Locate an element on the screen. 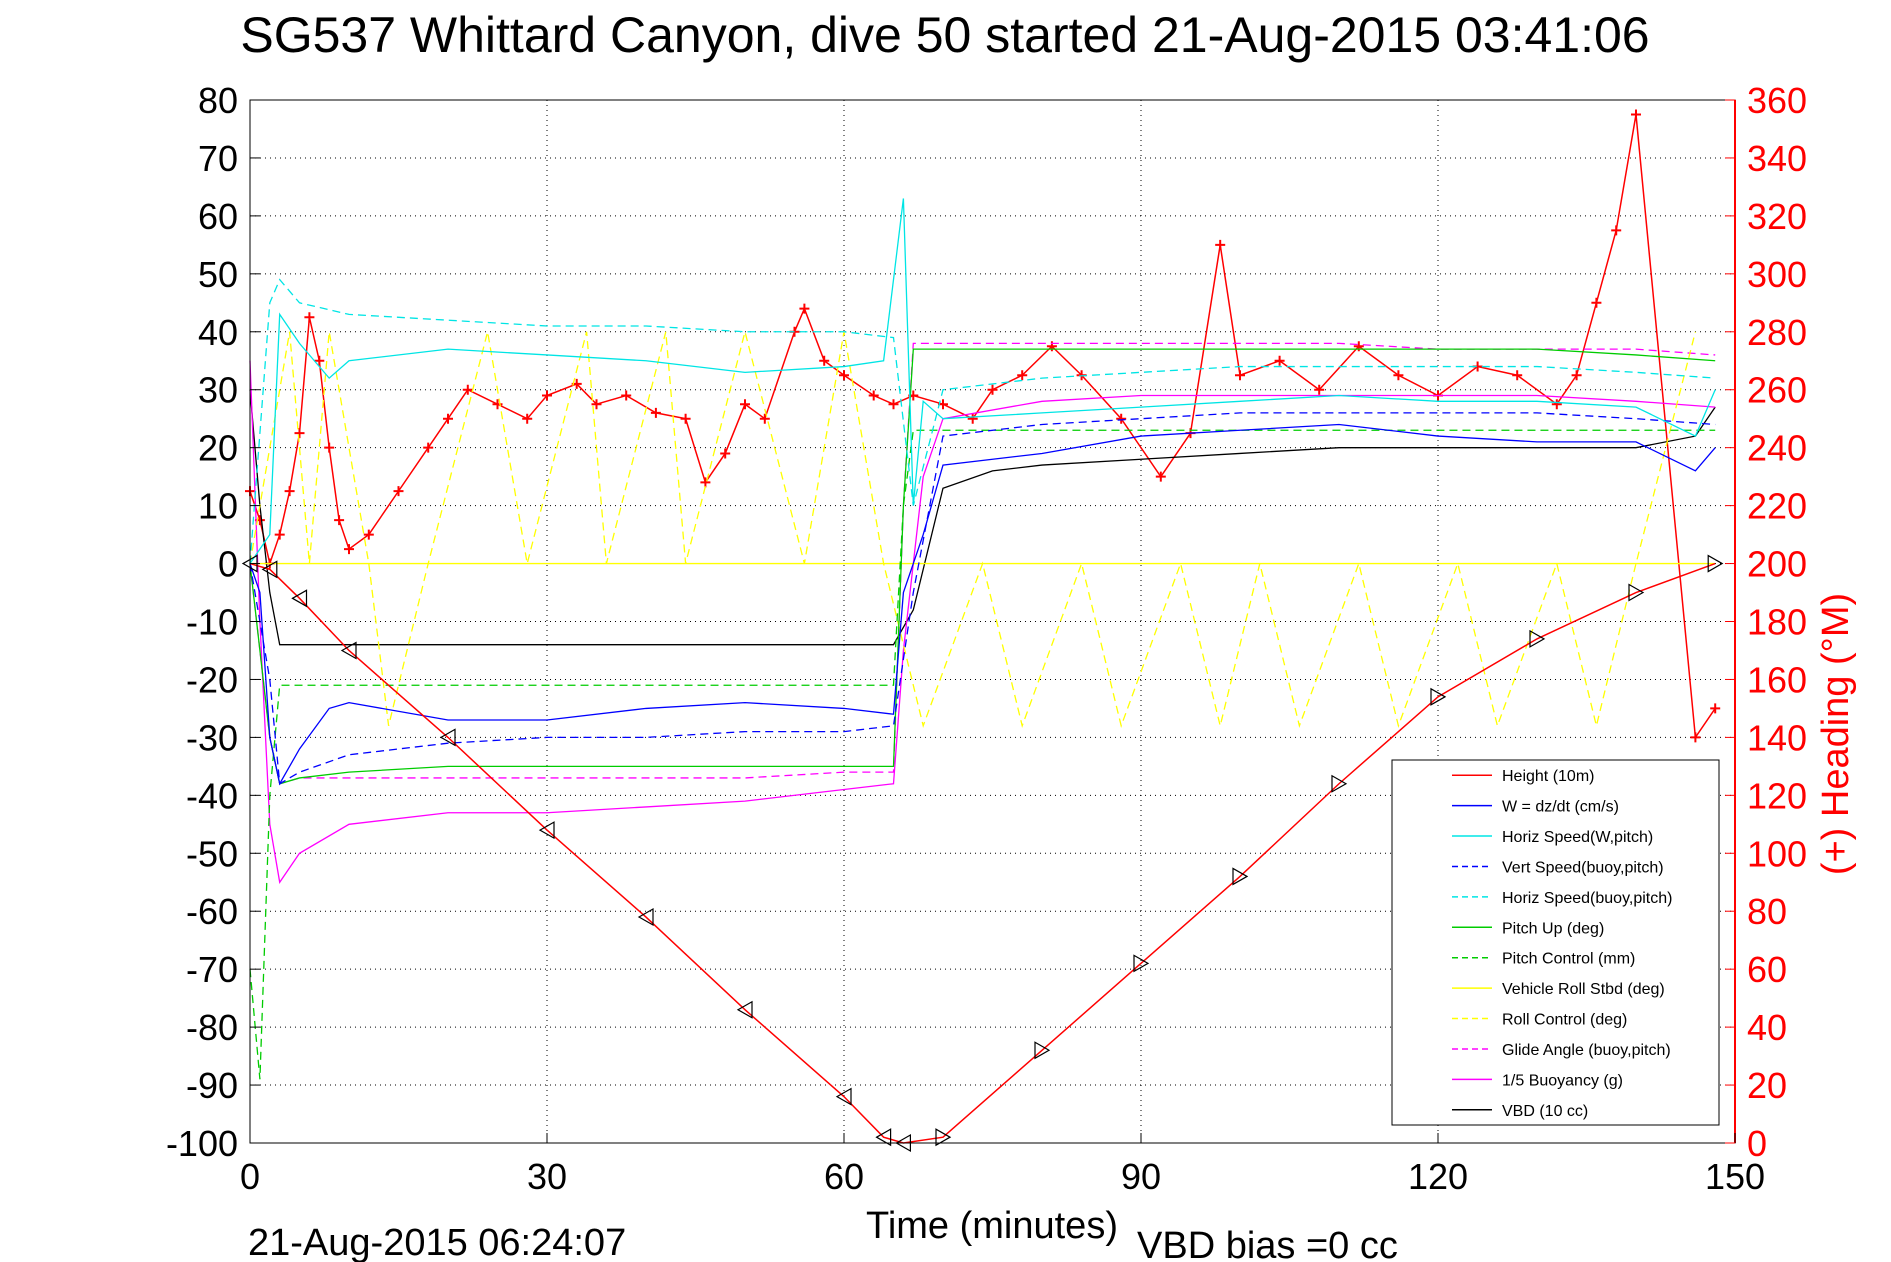 This screenshot has height=1262, width=1891. y2-tick-label: 200 is located at coordinates (1777, 564).